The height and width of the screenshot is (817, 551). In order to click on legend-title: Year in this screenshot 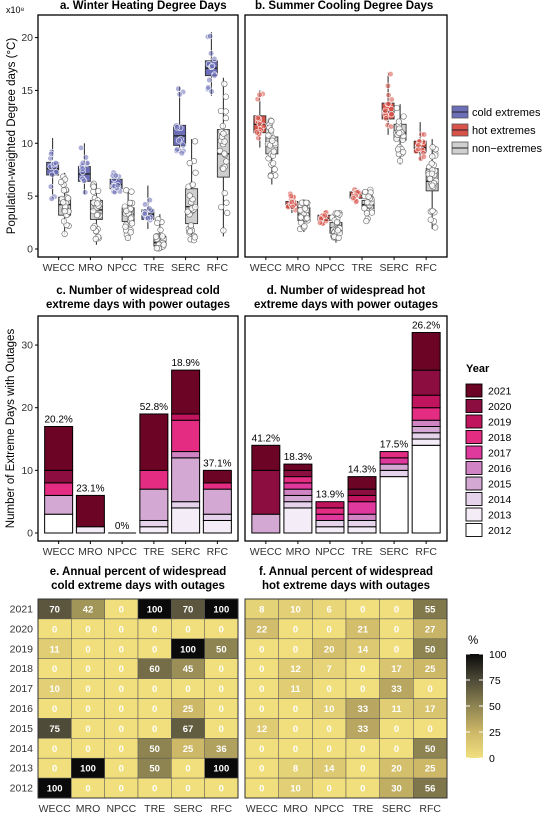, I will do `click(478, 369)`.